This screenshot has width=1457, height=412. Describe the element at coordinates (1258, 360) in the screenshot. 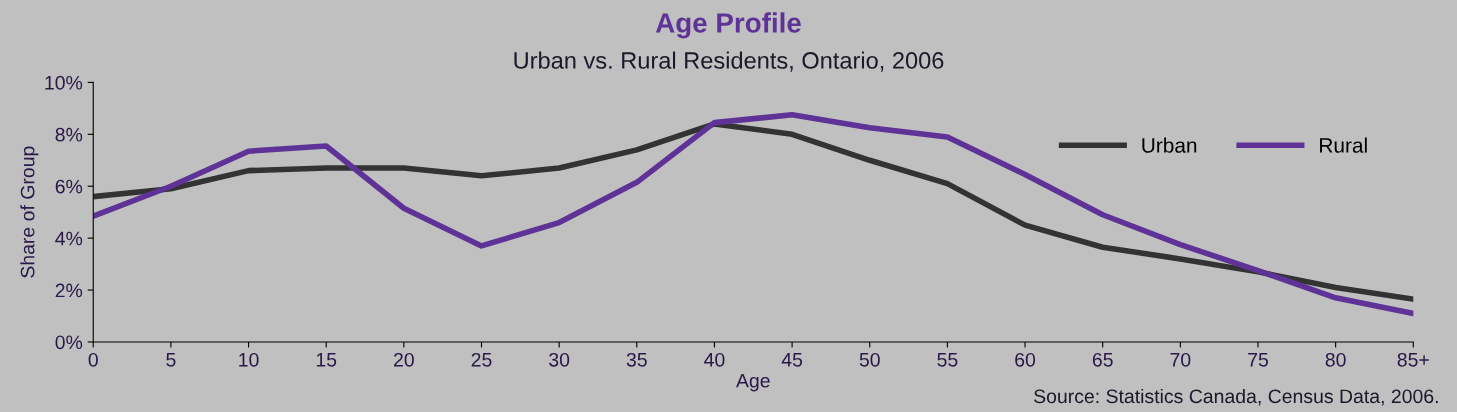

I see `x-tick-label: 75` at that location.